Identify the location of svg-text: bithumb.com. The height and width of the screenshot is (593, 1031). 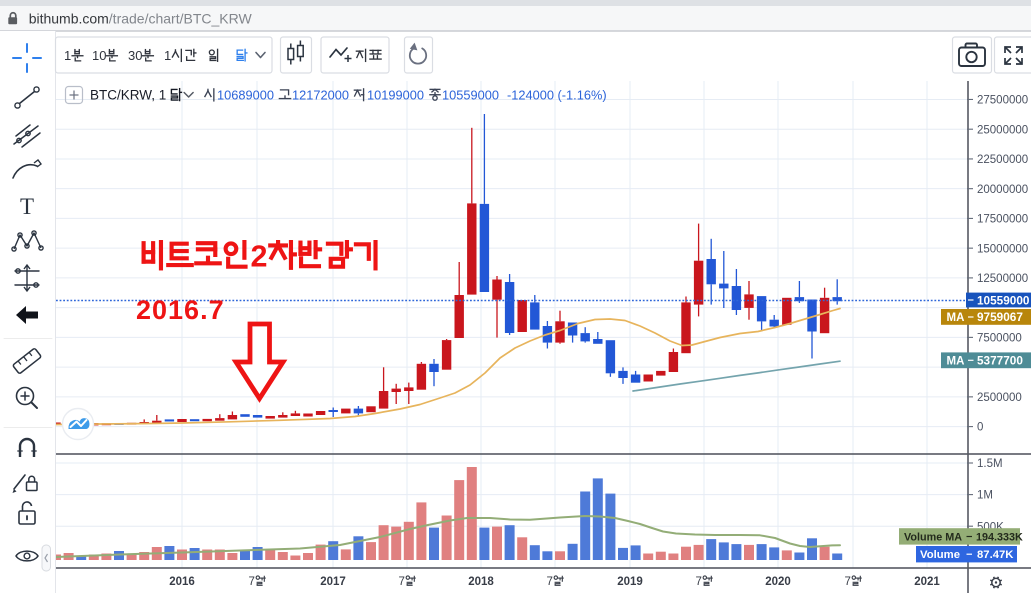
(69, 19).